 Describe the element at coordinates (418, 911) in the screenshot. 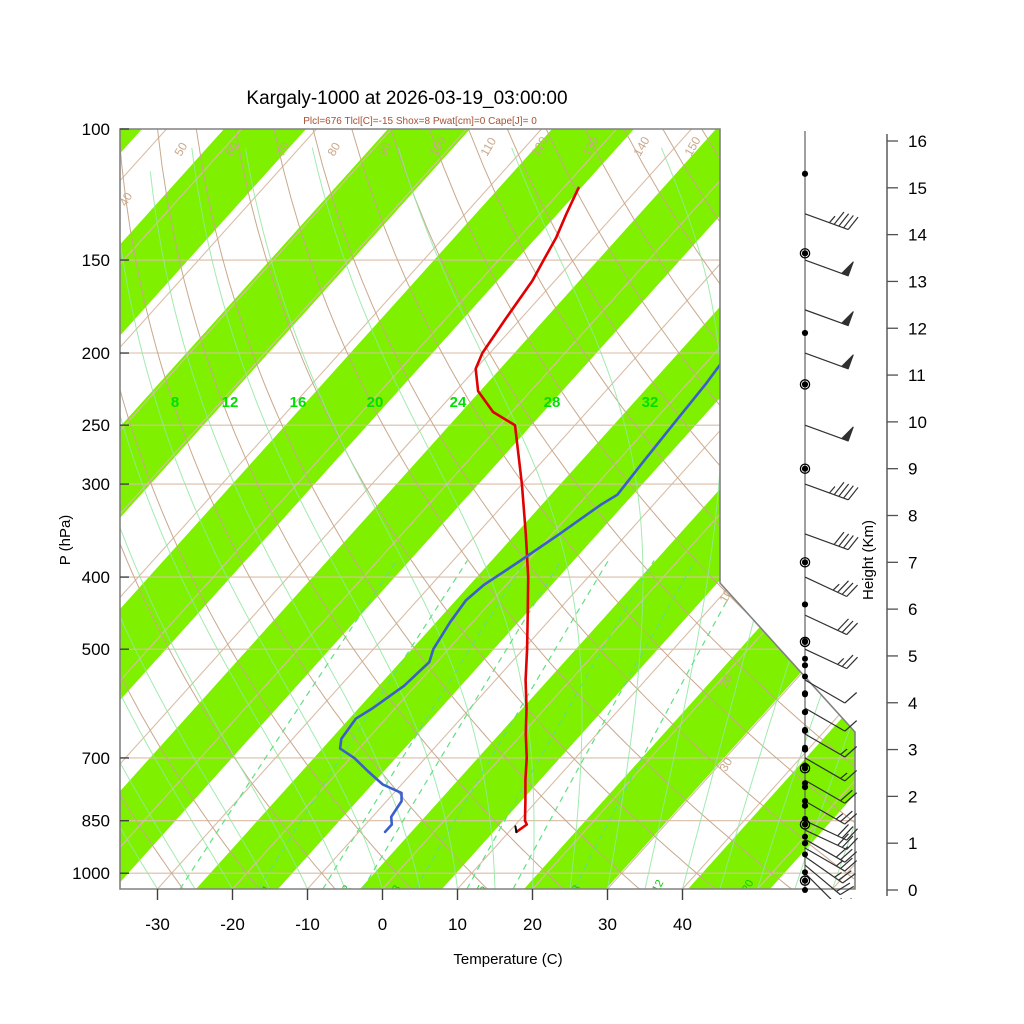

I see `temperature-axis: -30 -20 -10 0 10 20 30 40` at that location.